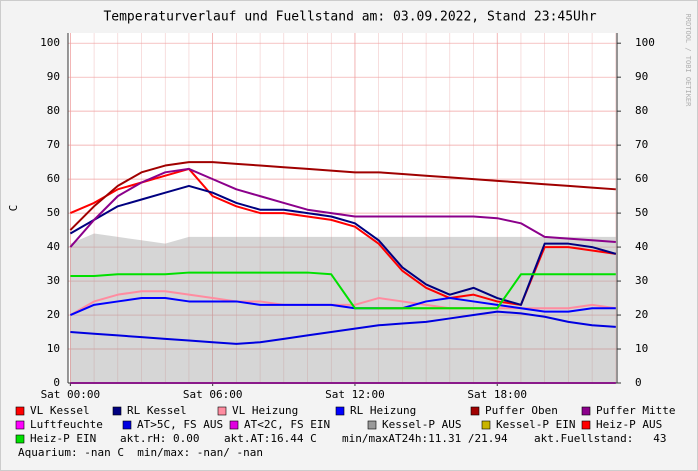  Describe the element at coordinates (641, 246) in the screenshot. I see `y2-tick-label: 40` at that location.